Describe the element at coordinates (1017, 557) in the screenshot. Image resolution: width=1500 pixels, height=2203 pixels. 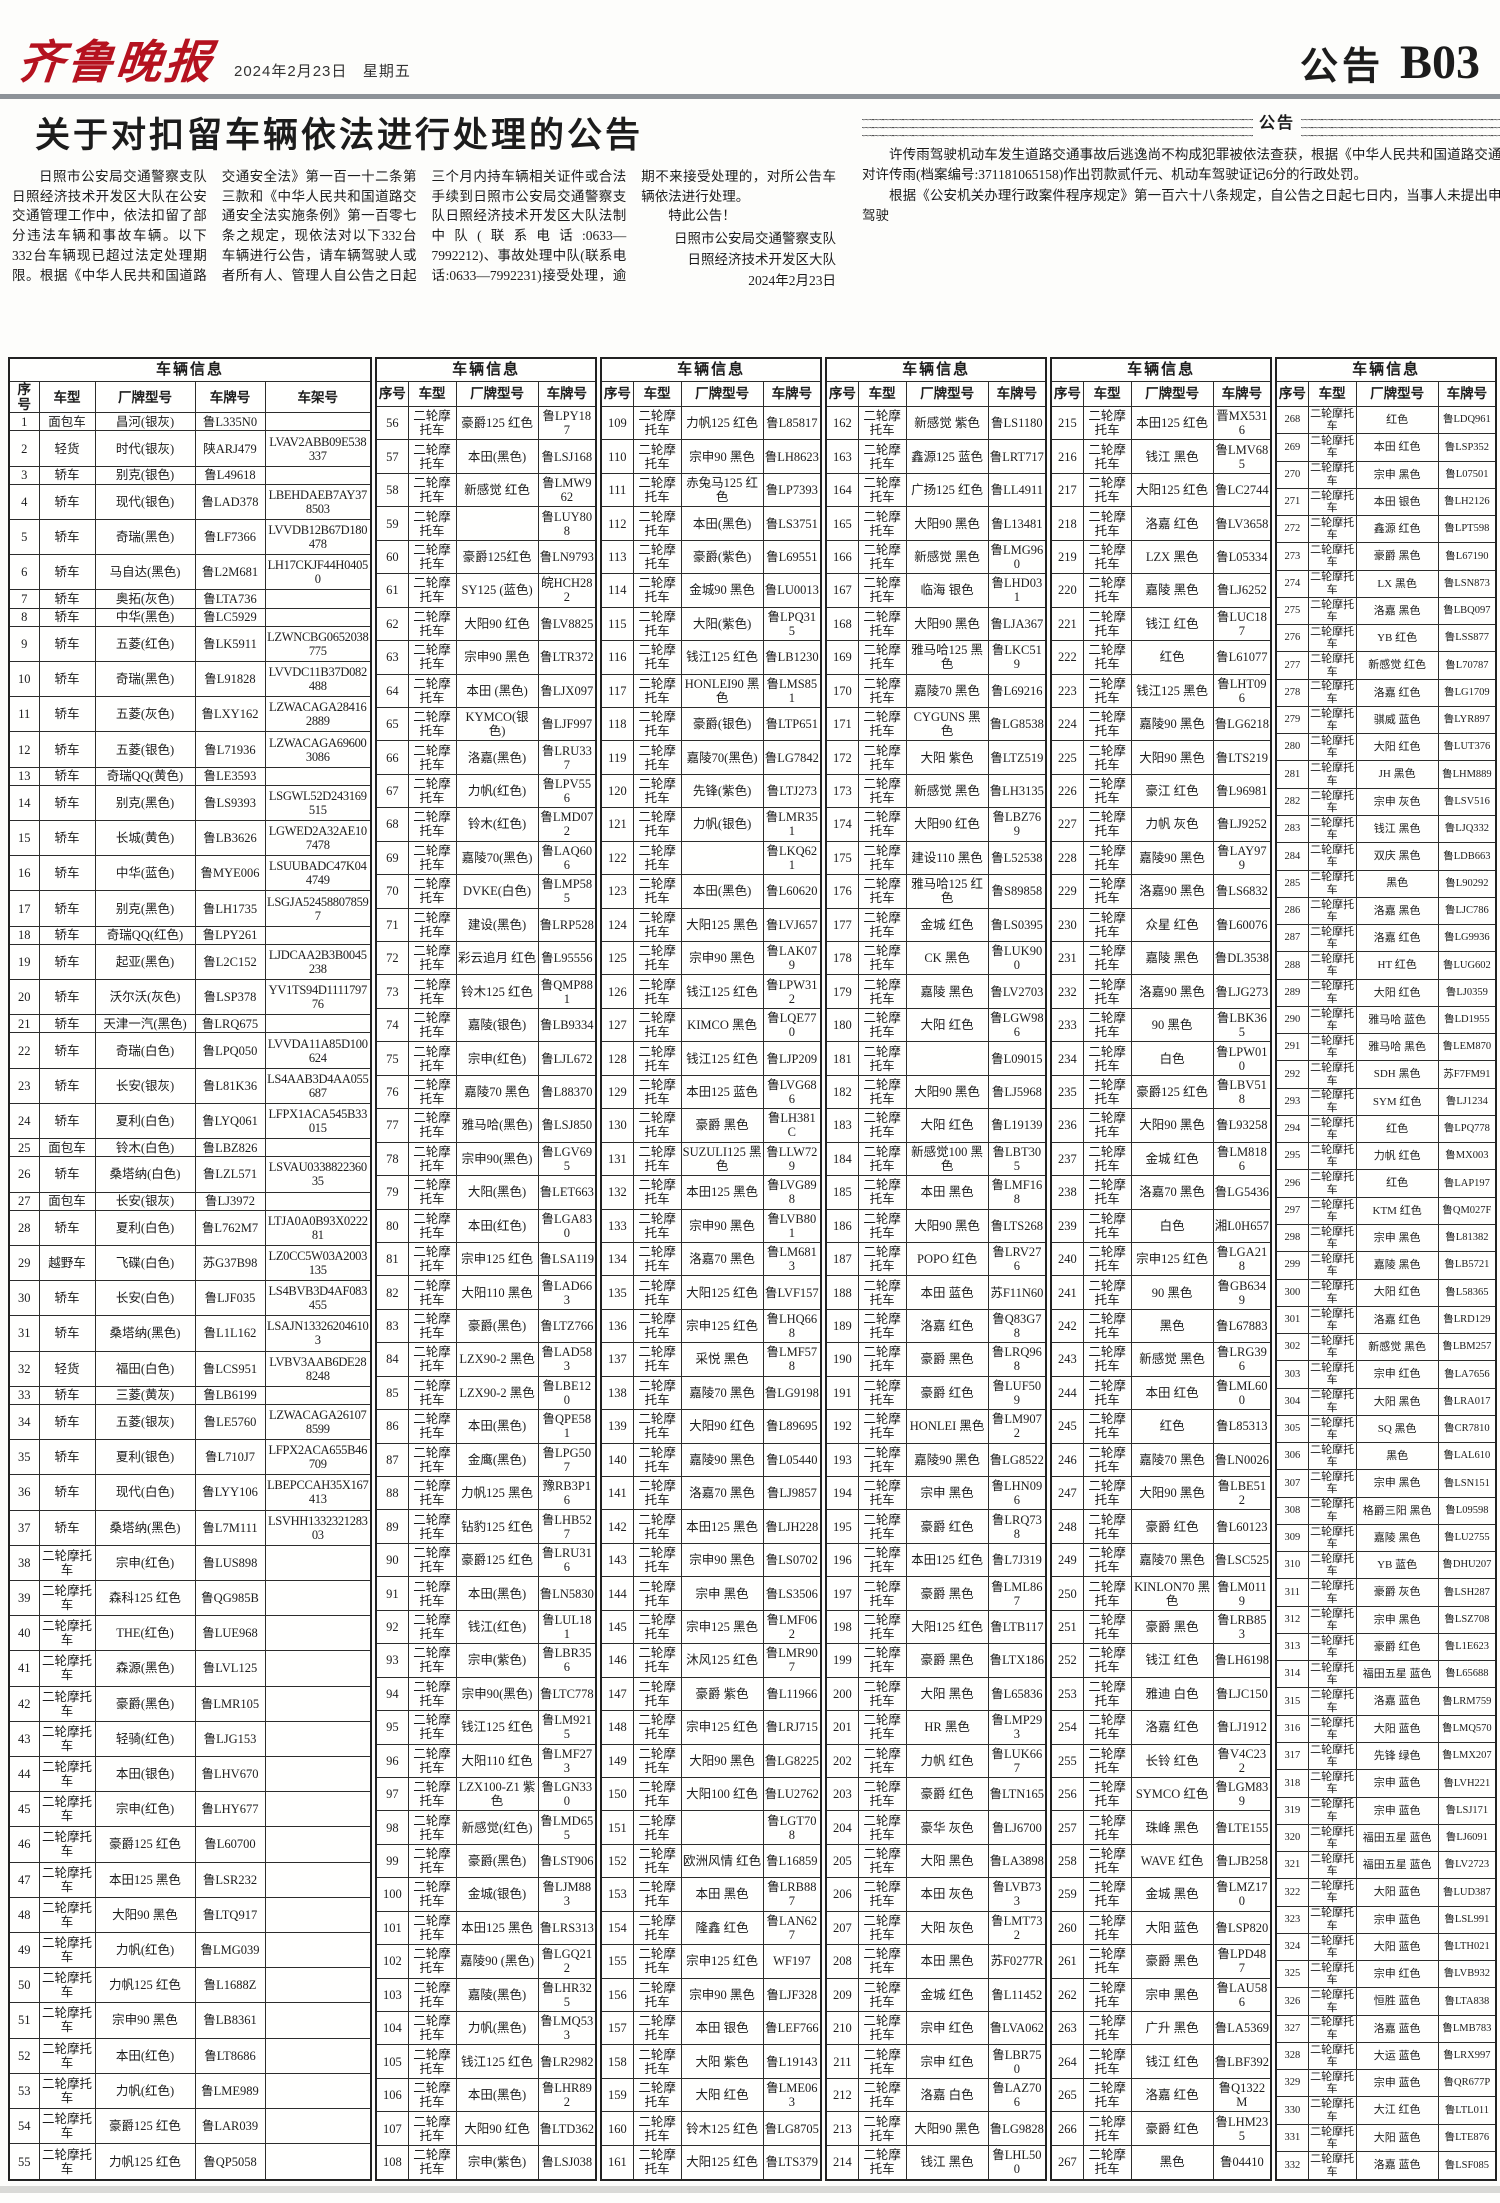
I see `cell-plate-number: 鲁LMG960` at that location.